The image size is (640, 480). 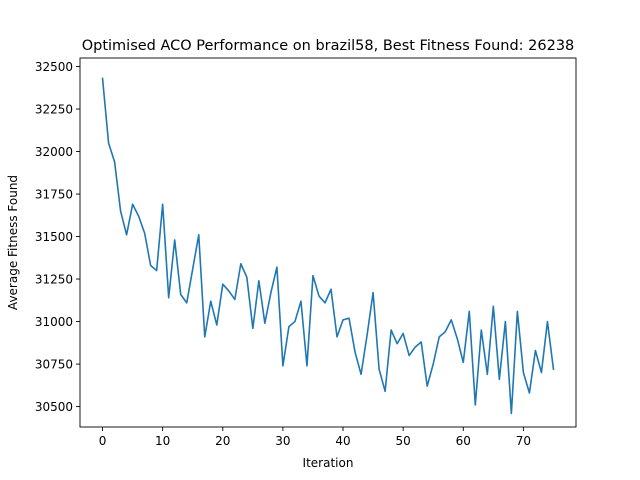 I want to click on x-tick-label: 30, so click(x=282, y=441).